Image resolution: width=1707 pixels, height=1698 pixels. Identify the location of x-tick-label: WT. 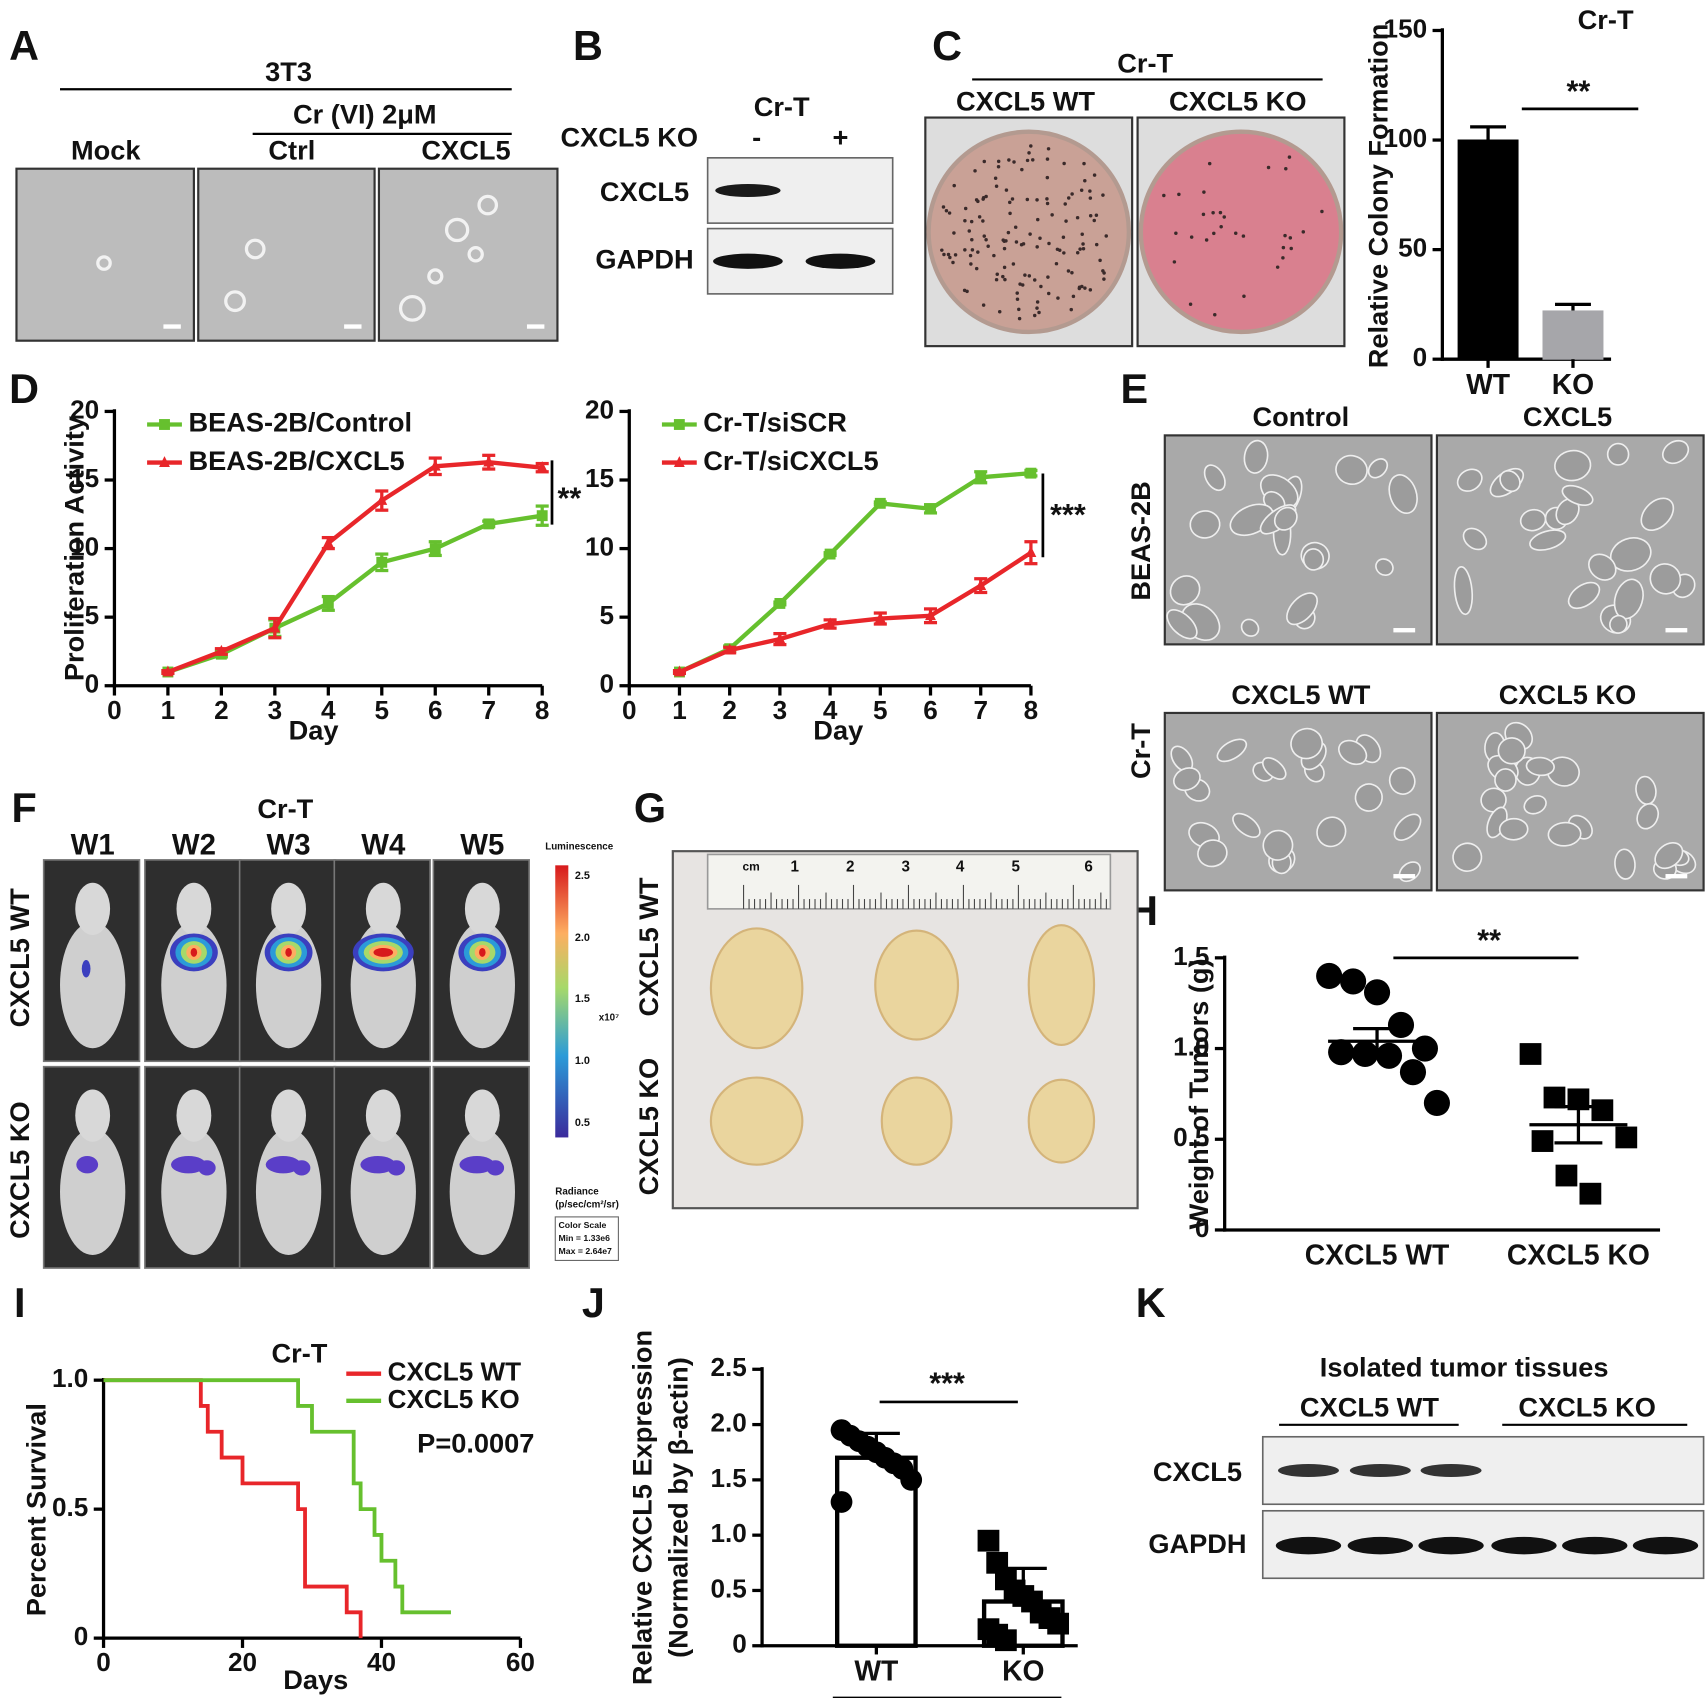
(876, 1670).